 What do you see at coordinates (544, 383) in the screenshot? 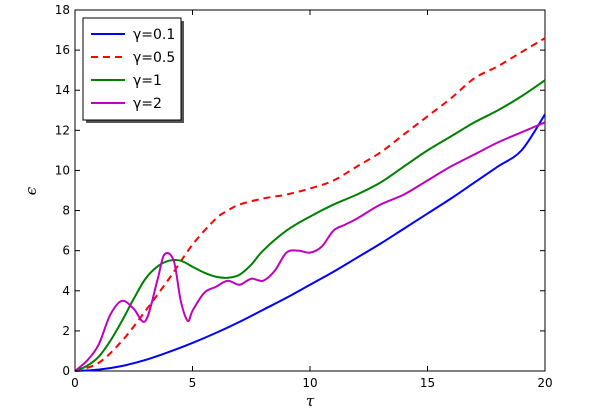
I see `x-tick-label: 20` at bounding box center [544, 383].